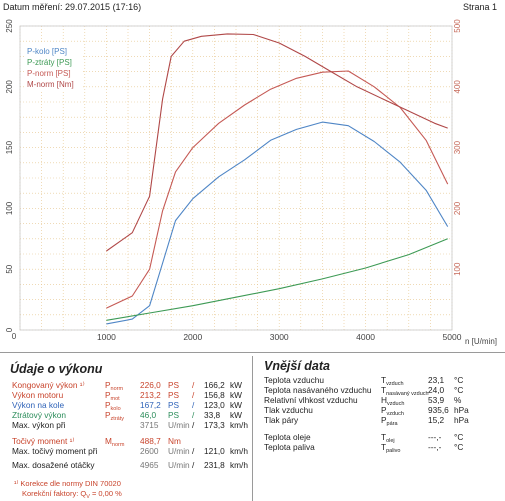 The height and width of the screenshot is (501, 505). I want to click on x-tick-label: 2000, so click(192, 337).